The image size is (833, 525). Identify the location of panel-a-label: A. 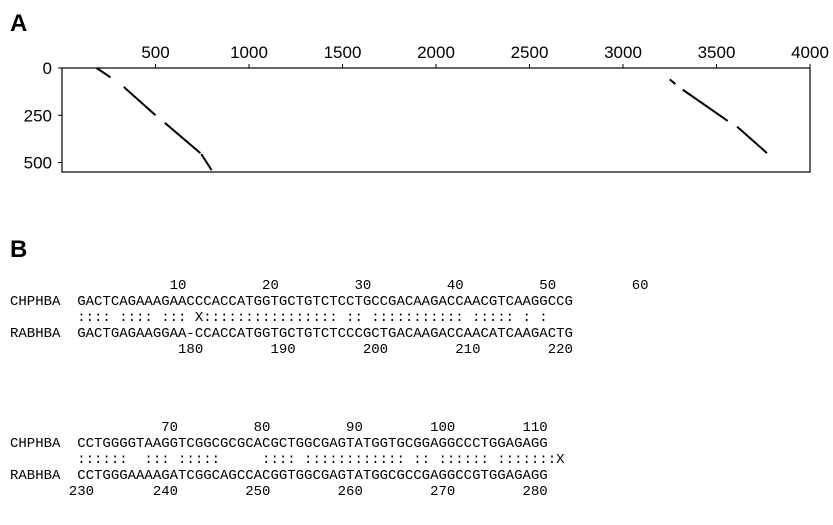
(19, 23).